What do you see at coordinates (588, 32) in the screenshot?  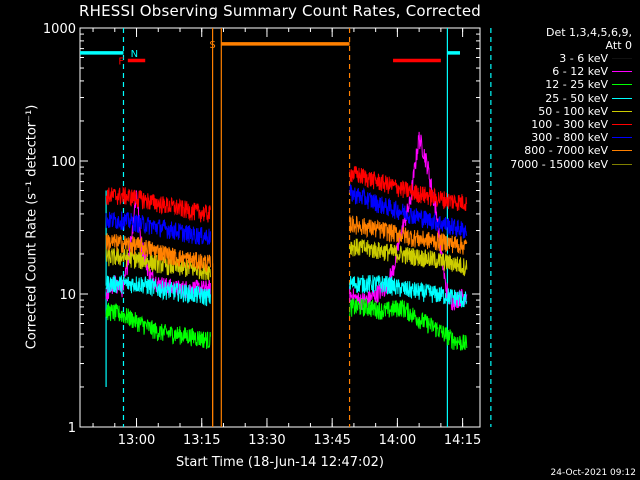 I see `legend-header-line-1: Det 1,3,4,5,6,9,` at bounding box center [588, 32].